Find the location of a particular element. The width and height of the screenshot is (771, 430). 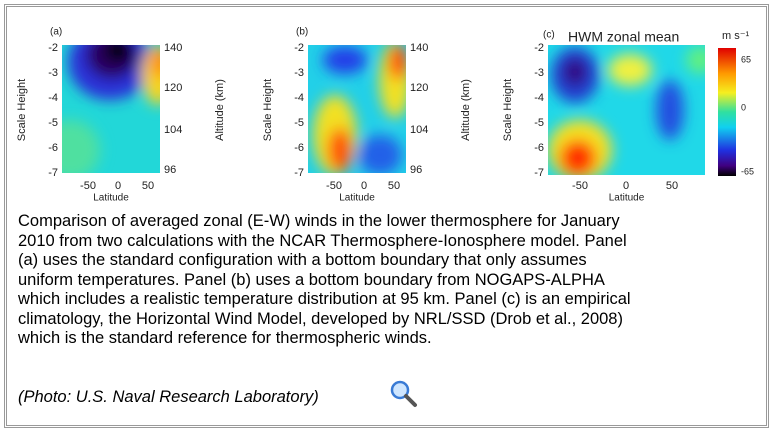

panel-label: (a) is located at coordinates (56, 32).